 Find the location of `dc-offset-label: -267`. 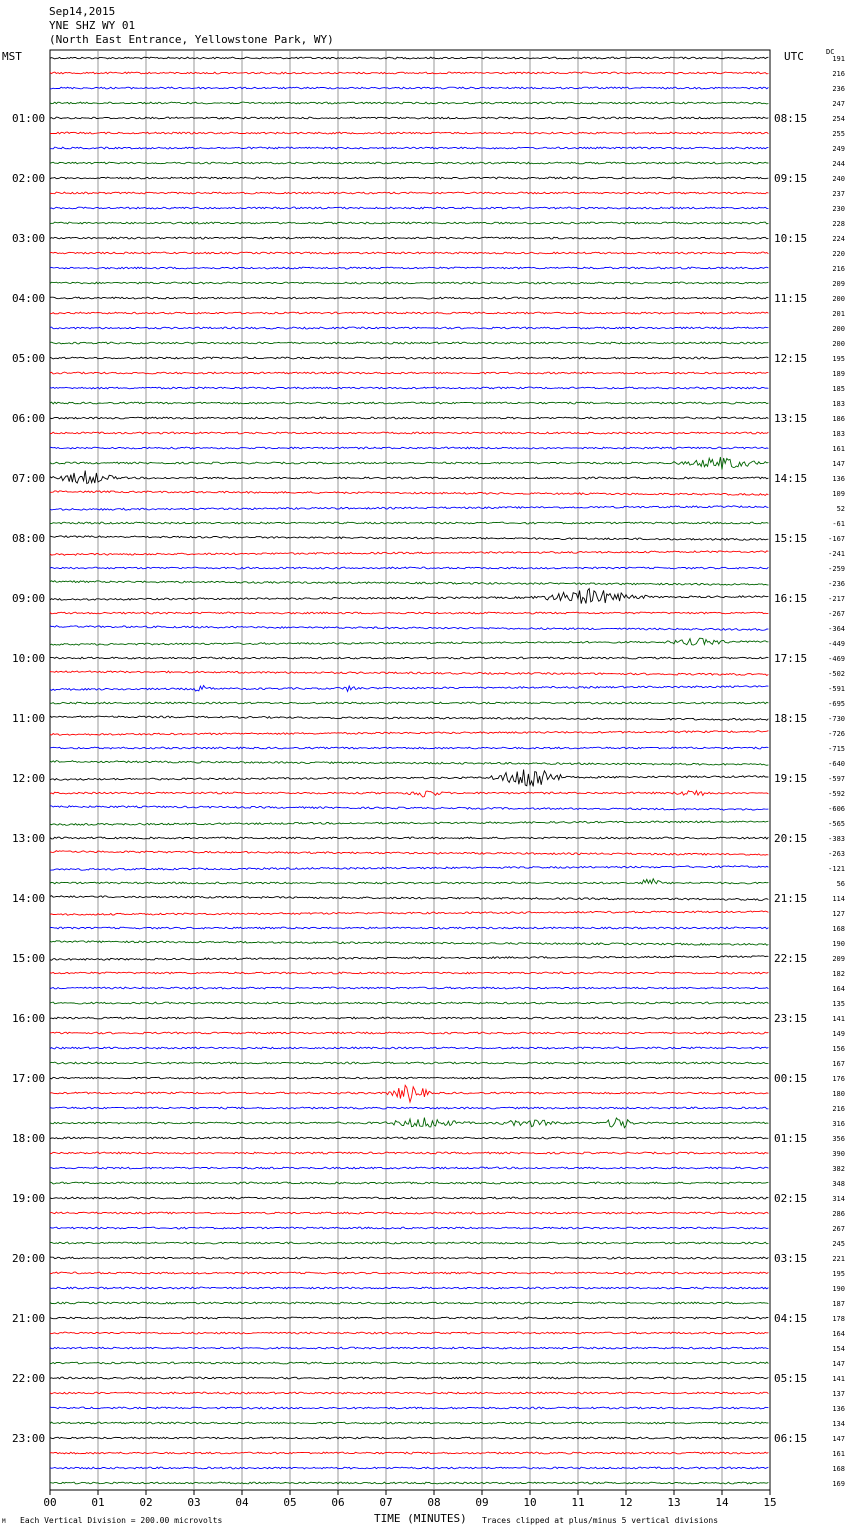

dc-offset-label: -267 is located at coordinates (836, 614).